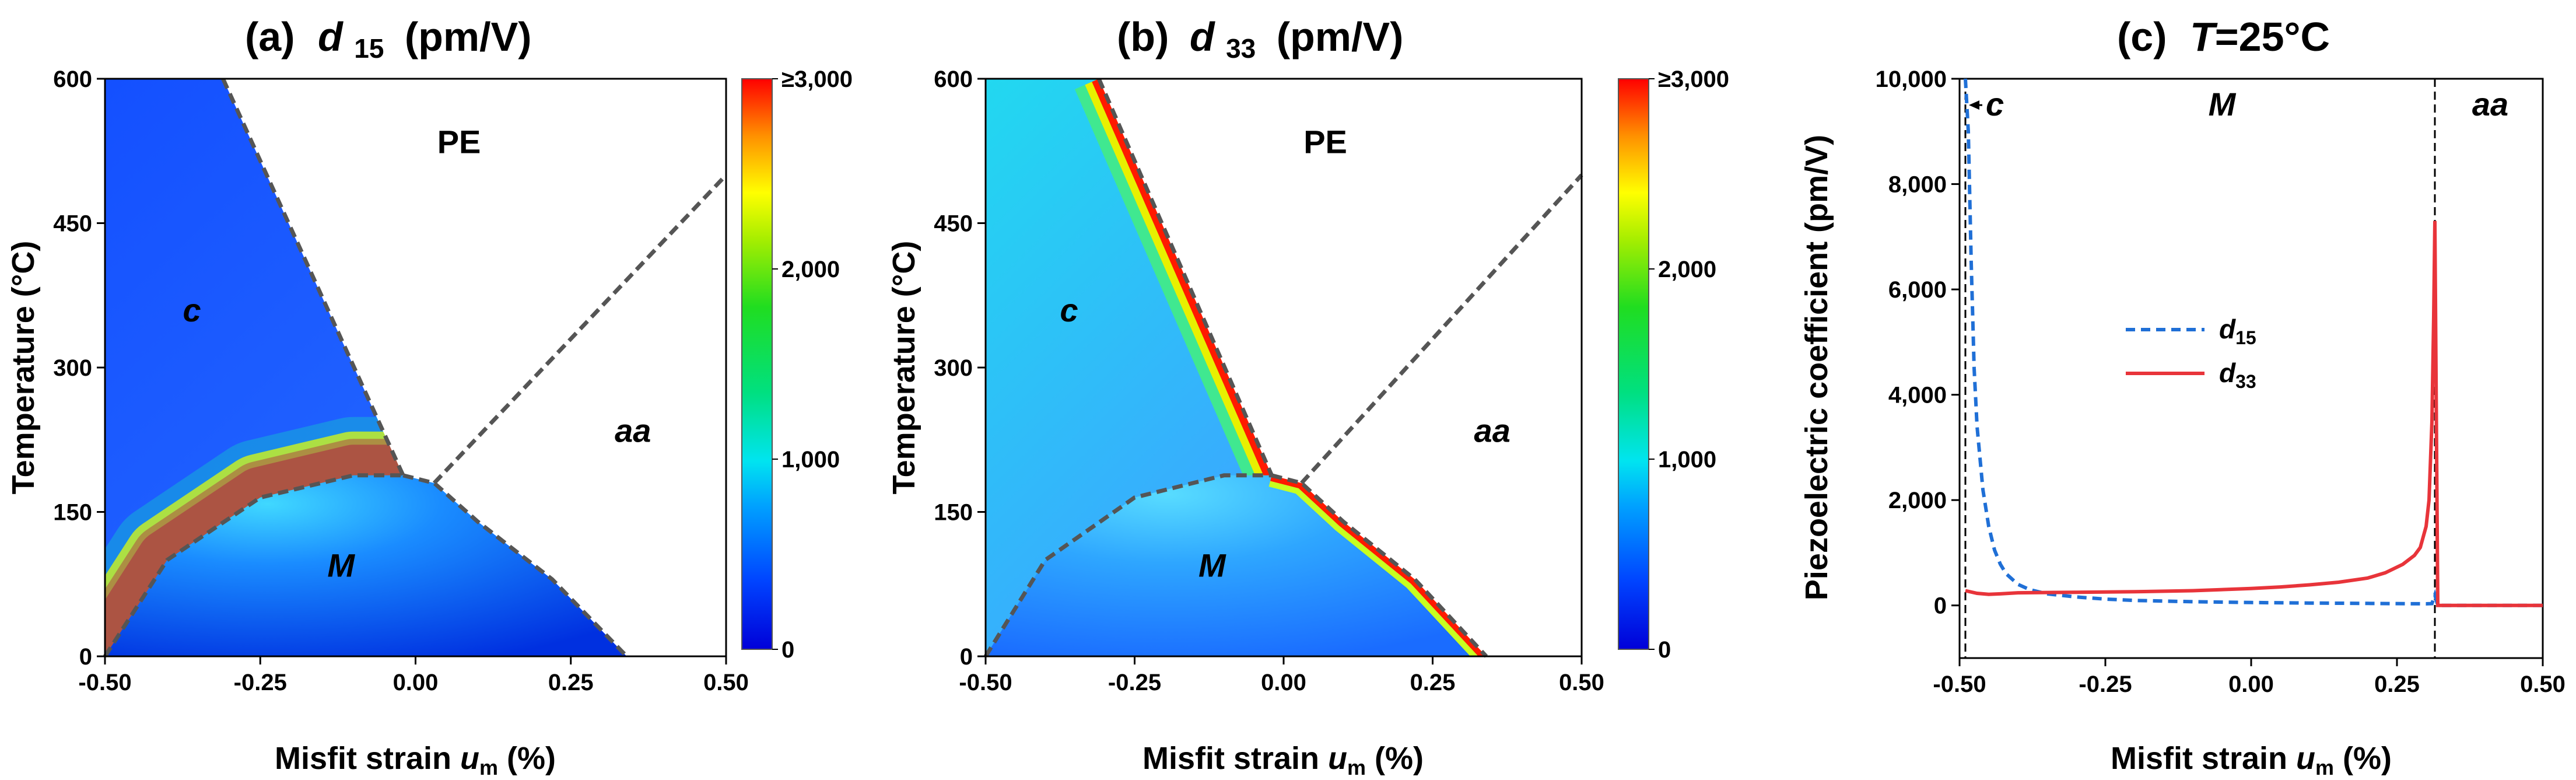 The image size is (2576, 780). I want to click on panel-b-colorbar, so click(1633, 364).